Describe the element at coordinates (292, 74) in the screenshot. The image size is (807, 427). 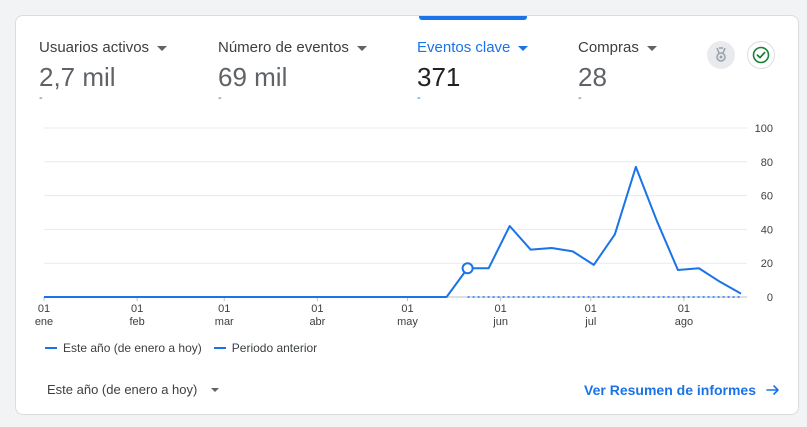
I see `metric-tab-numero-de-eventos: Número de eventos 69 mil -` at that location.